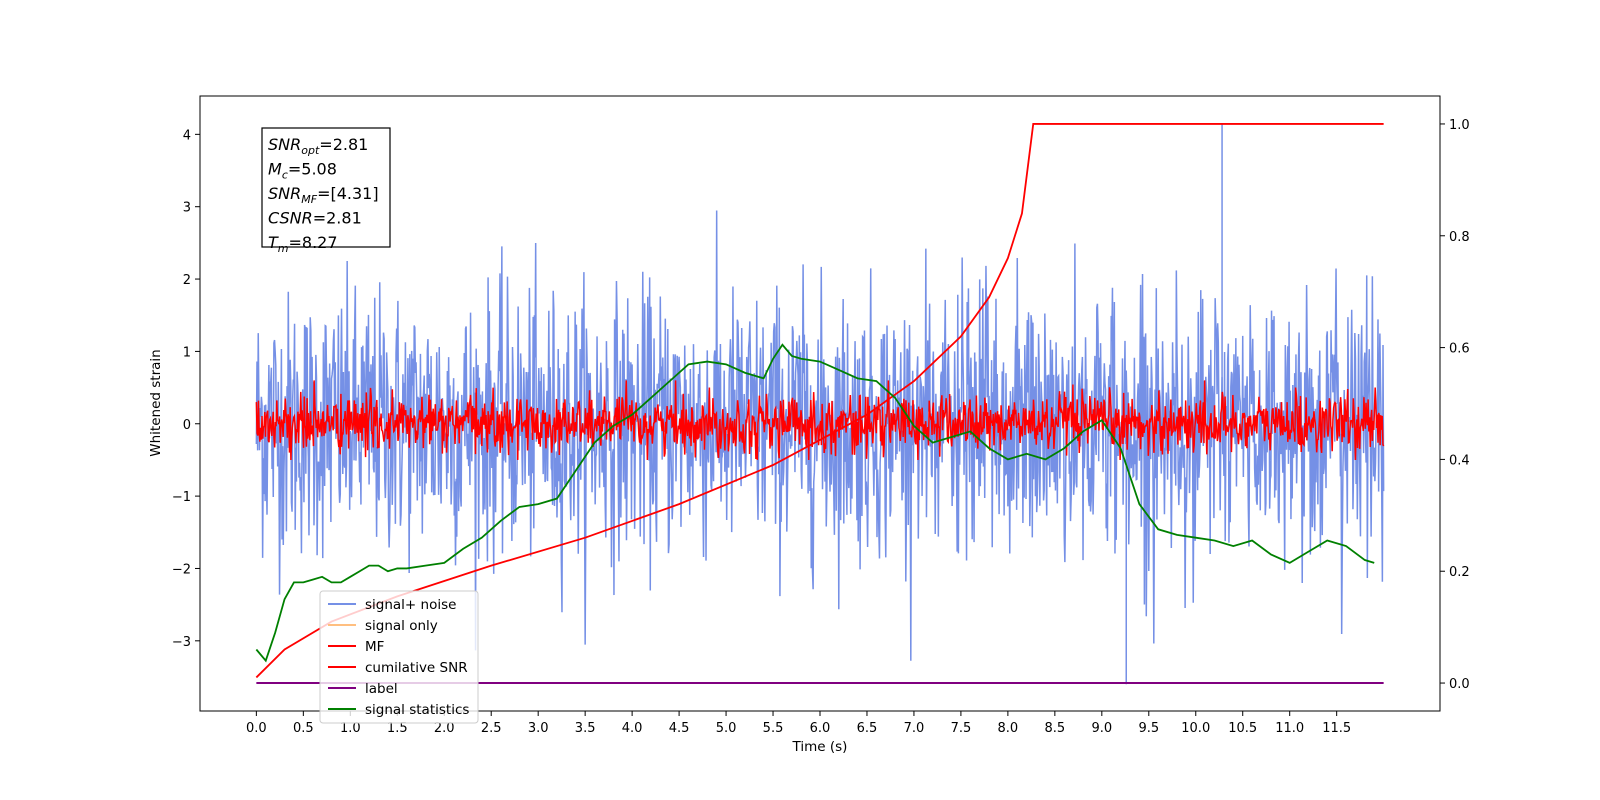 This screenshot has height=800, width=1600. I want to click on x-tick-label: 10.5, so click(1242, 728).